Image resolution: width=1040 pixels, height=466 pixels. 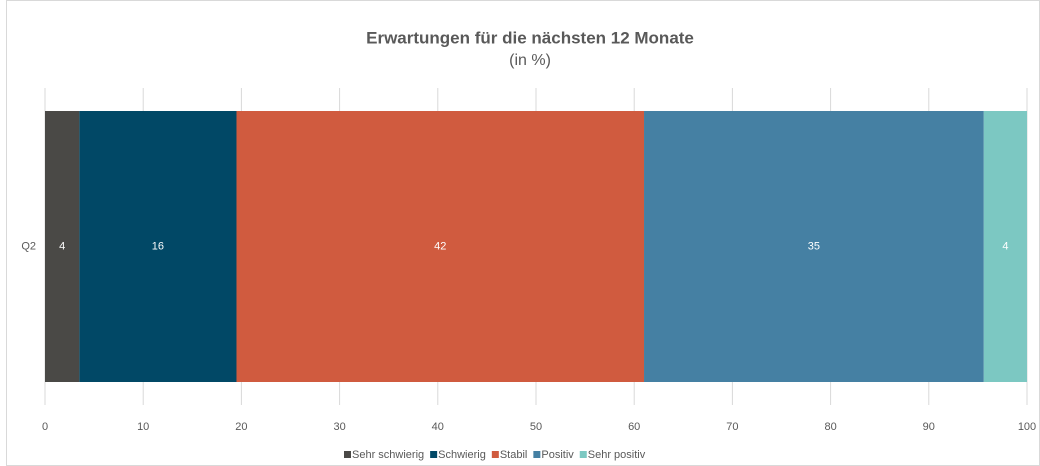 What do you see at coordinates (530, 37) in the screenshot?
I see `chart-title: Erwartungen für die nächsten 12 Monate` at bounding box center [530, 37].